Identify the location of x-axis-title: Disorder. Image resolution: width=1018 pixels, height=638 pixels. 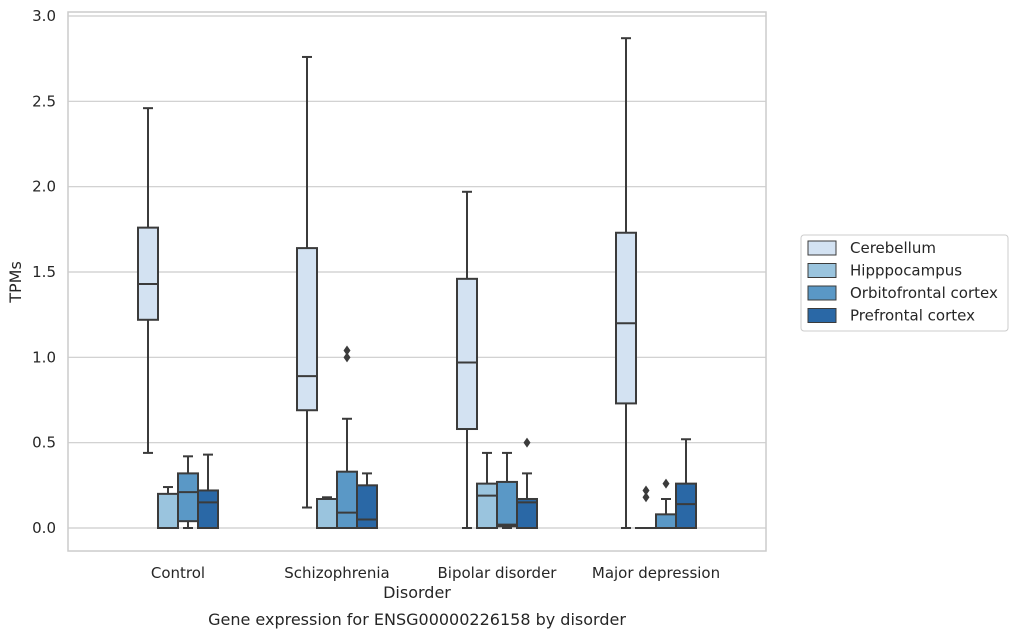
(417, 592).